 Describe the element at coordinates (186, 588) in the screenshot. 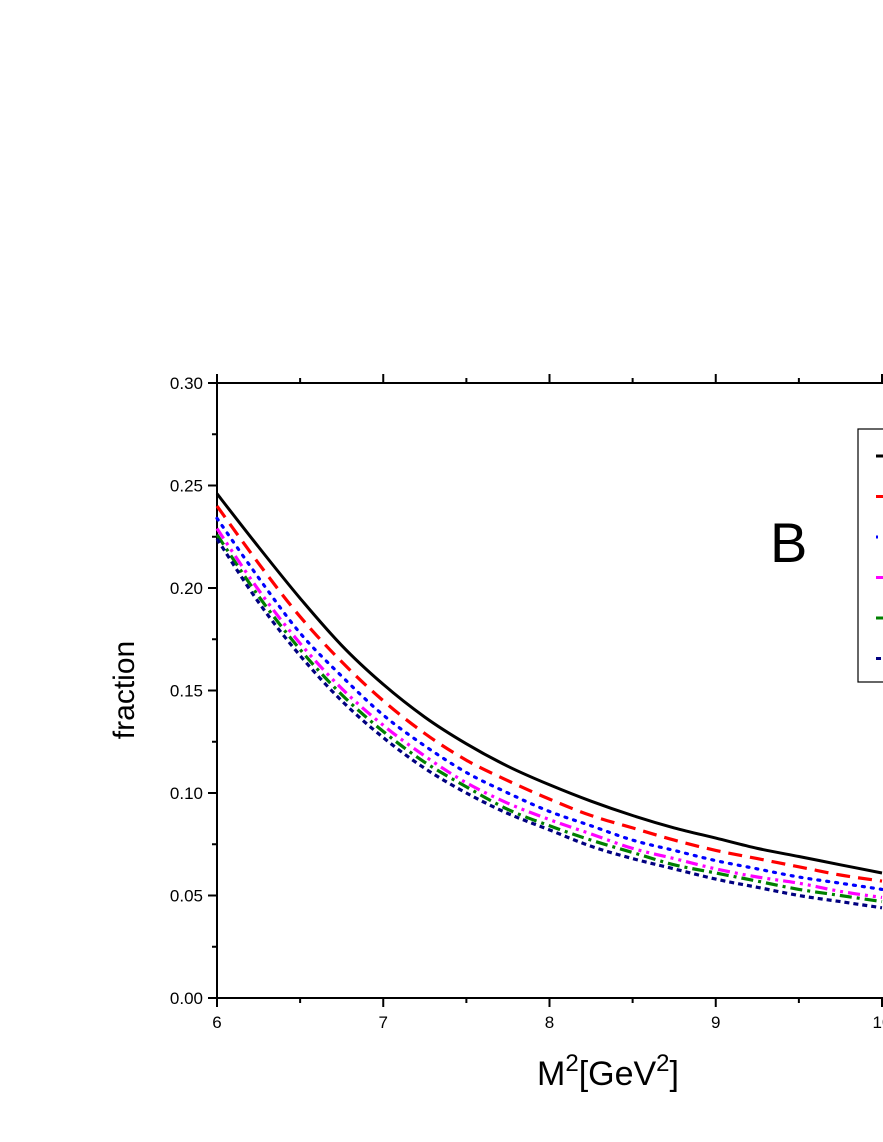

I see `y-tick-label: 0.20` at that location.